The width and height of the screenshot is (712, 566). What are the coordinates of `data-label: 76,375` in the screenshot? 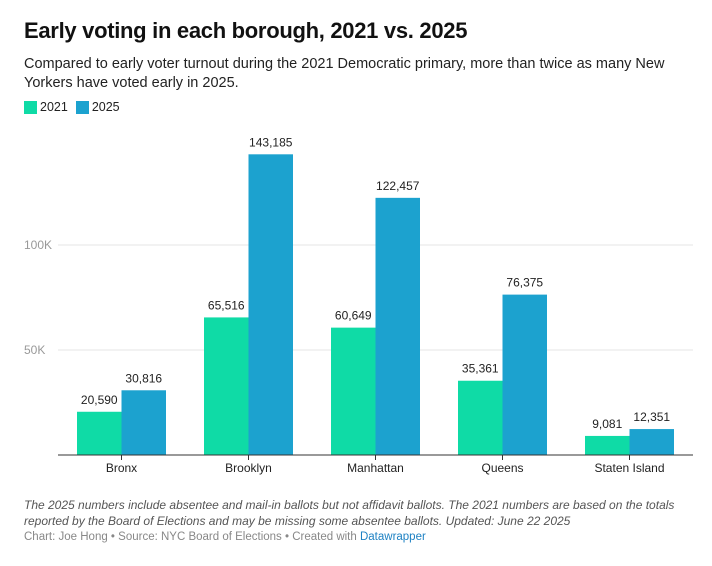 It's located at (524, 283).